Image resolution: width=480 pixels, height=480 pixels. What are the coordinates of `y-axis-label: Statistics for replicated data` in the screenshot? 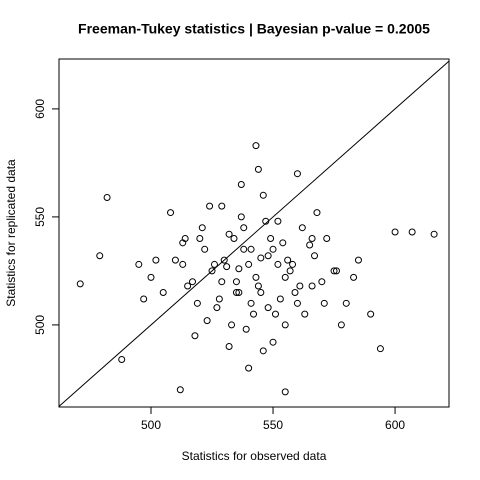 It's located at (11, 233).